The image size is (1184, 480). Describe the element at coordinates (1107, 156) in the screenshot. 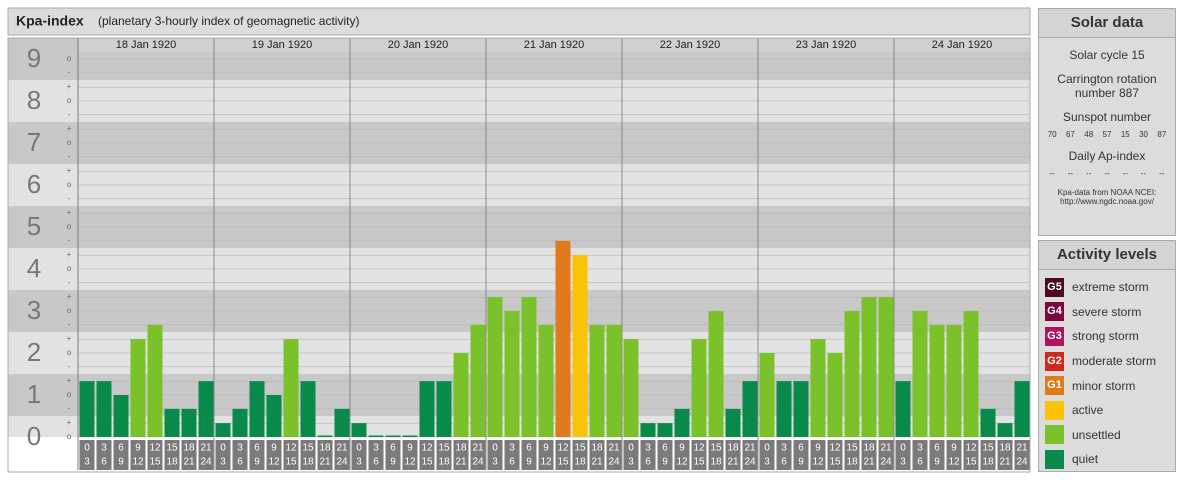

I see `ap-label: Daily Ap-index` at that location.